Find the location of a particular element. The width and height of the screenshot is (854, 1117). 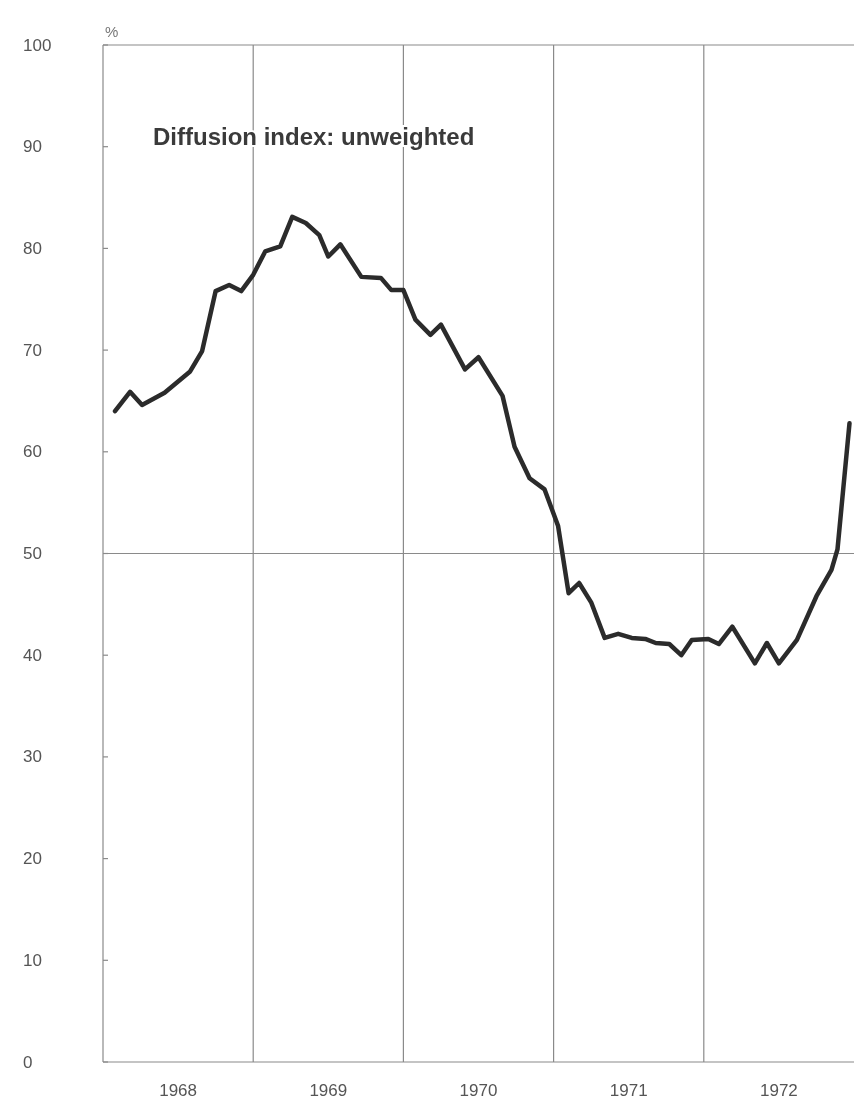

y-tick-label: 60 is located at coordinates (32, 452).